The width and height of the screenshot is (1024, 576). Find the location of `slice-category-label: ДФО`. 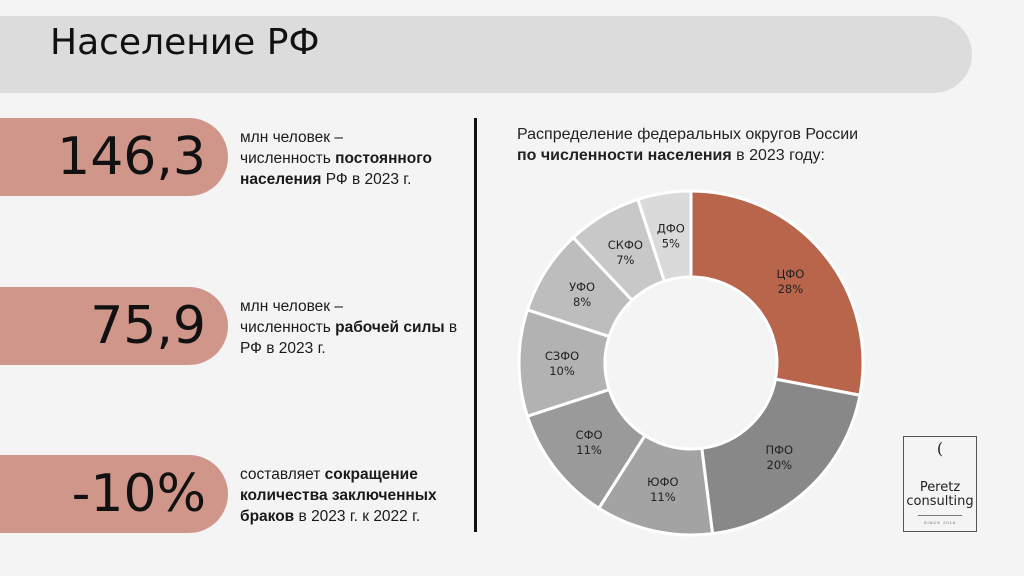

slice-category-label: ДФО is located at coordinates (671, 229).